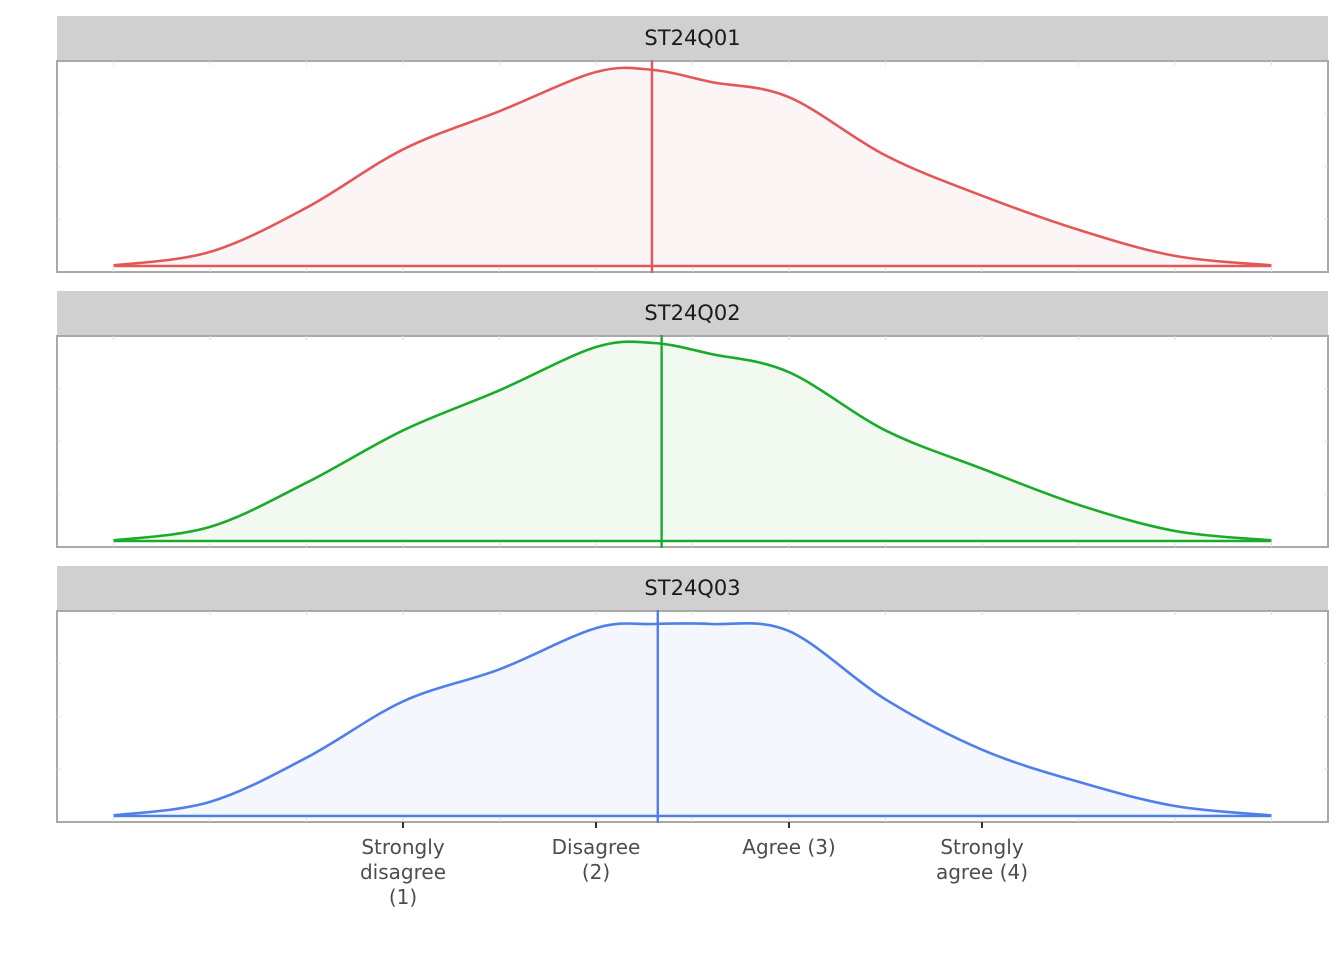 This screenshot has width=1344, height=960. Describe the element at coordinates (982, 872) in the screenshot. I see `x-tick-label: agree (4)` at that location.